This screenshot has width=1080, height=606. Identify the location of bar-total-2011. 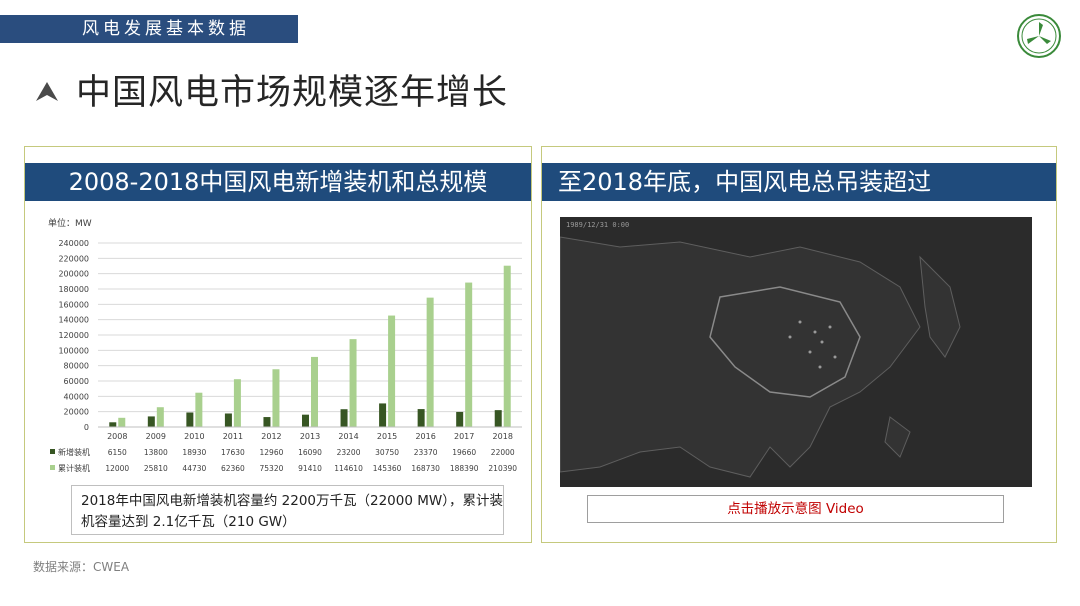
(237, 403).